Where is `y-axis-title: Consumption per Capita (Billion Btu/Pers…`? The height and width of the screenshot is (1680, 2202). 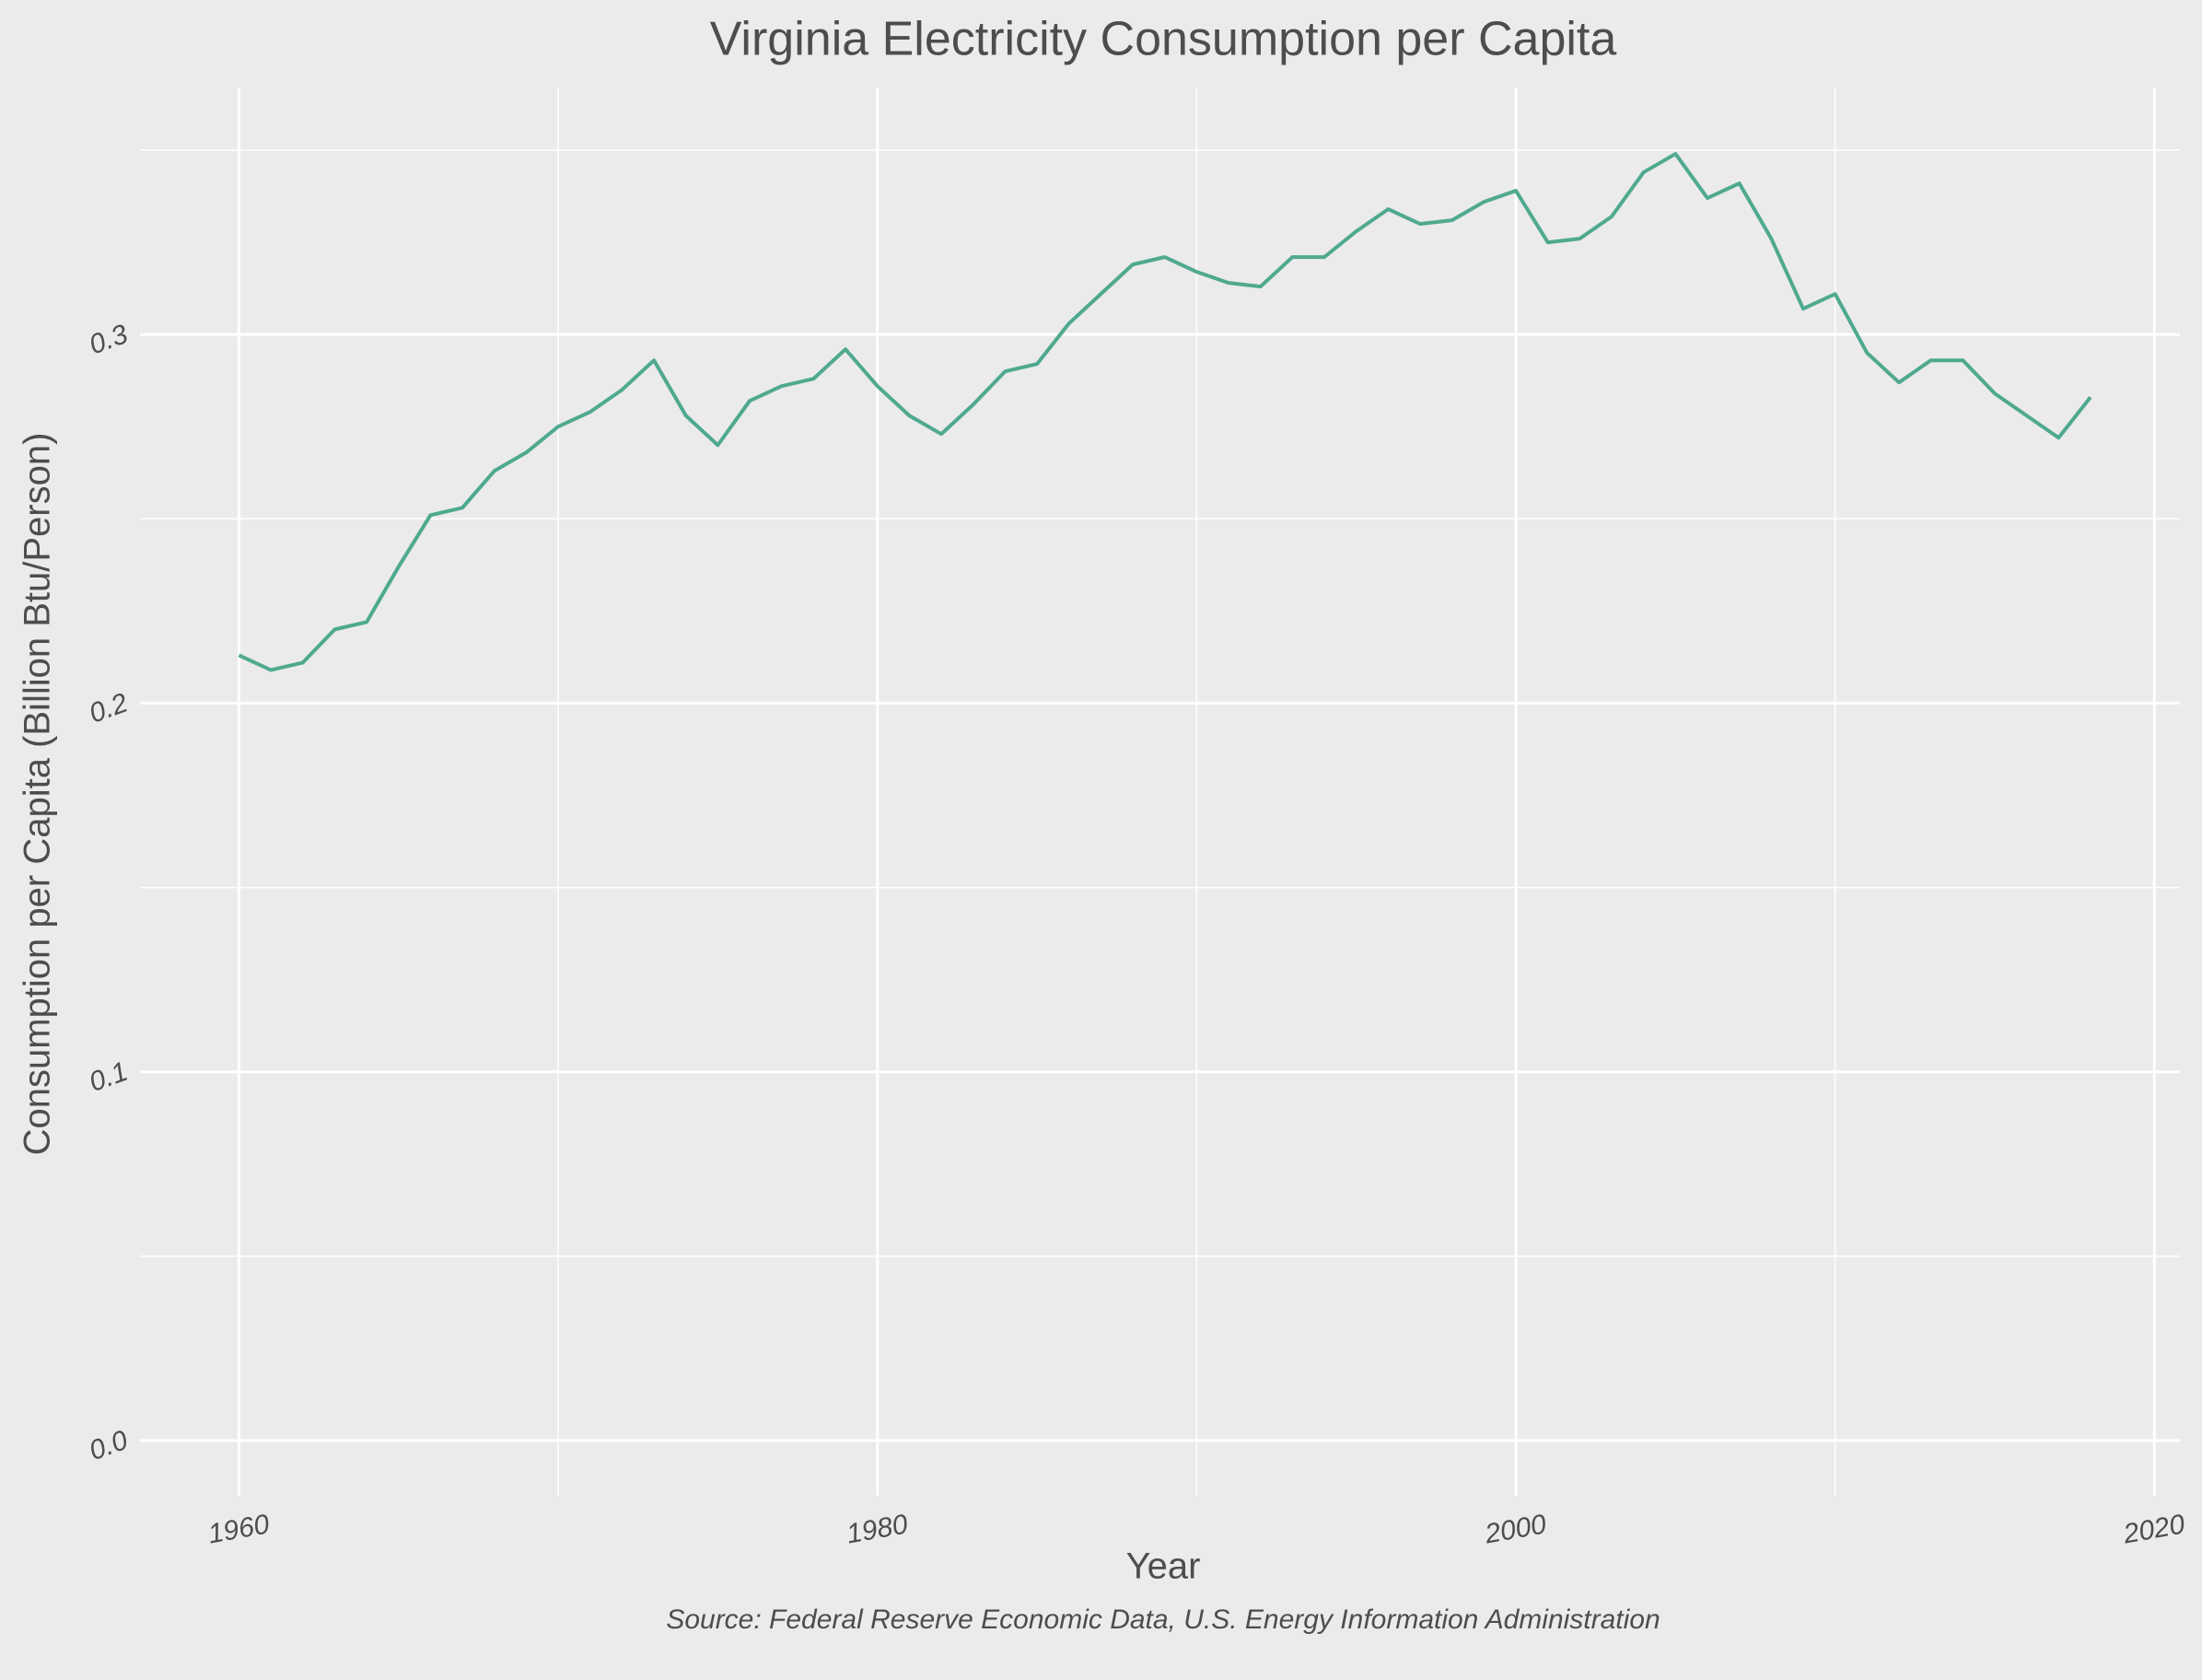
y-axis-title: Consumption per Capita (Billion Btu/Pers… is located at coordinates (37, 794).